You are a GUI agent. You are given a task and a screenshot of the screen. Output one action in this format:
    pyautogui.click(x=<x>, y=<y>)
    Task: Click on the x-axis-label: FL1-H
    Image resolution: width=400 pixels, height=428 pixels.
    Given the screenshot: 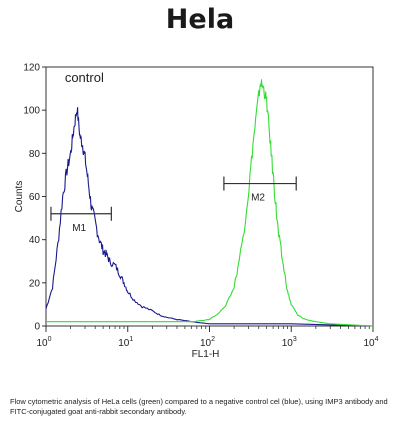 What is the action you would take?
    pyautogui.click(x=206, y=354)
    